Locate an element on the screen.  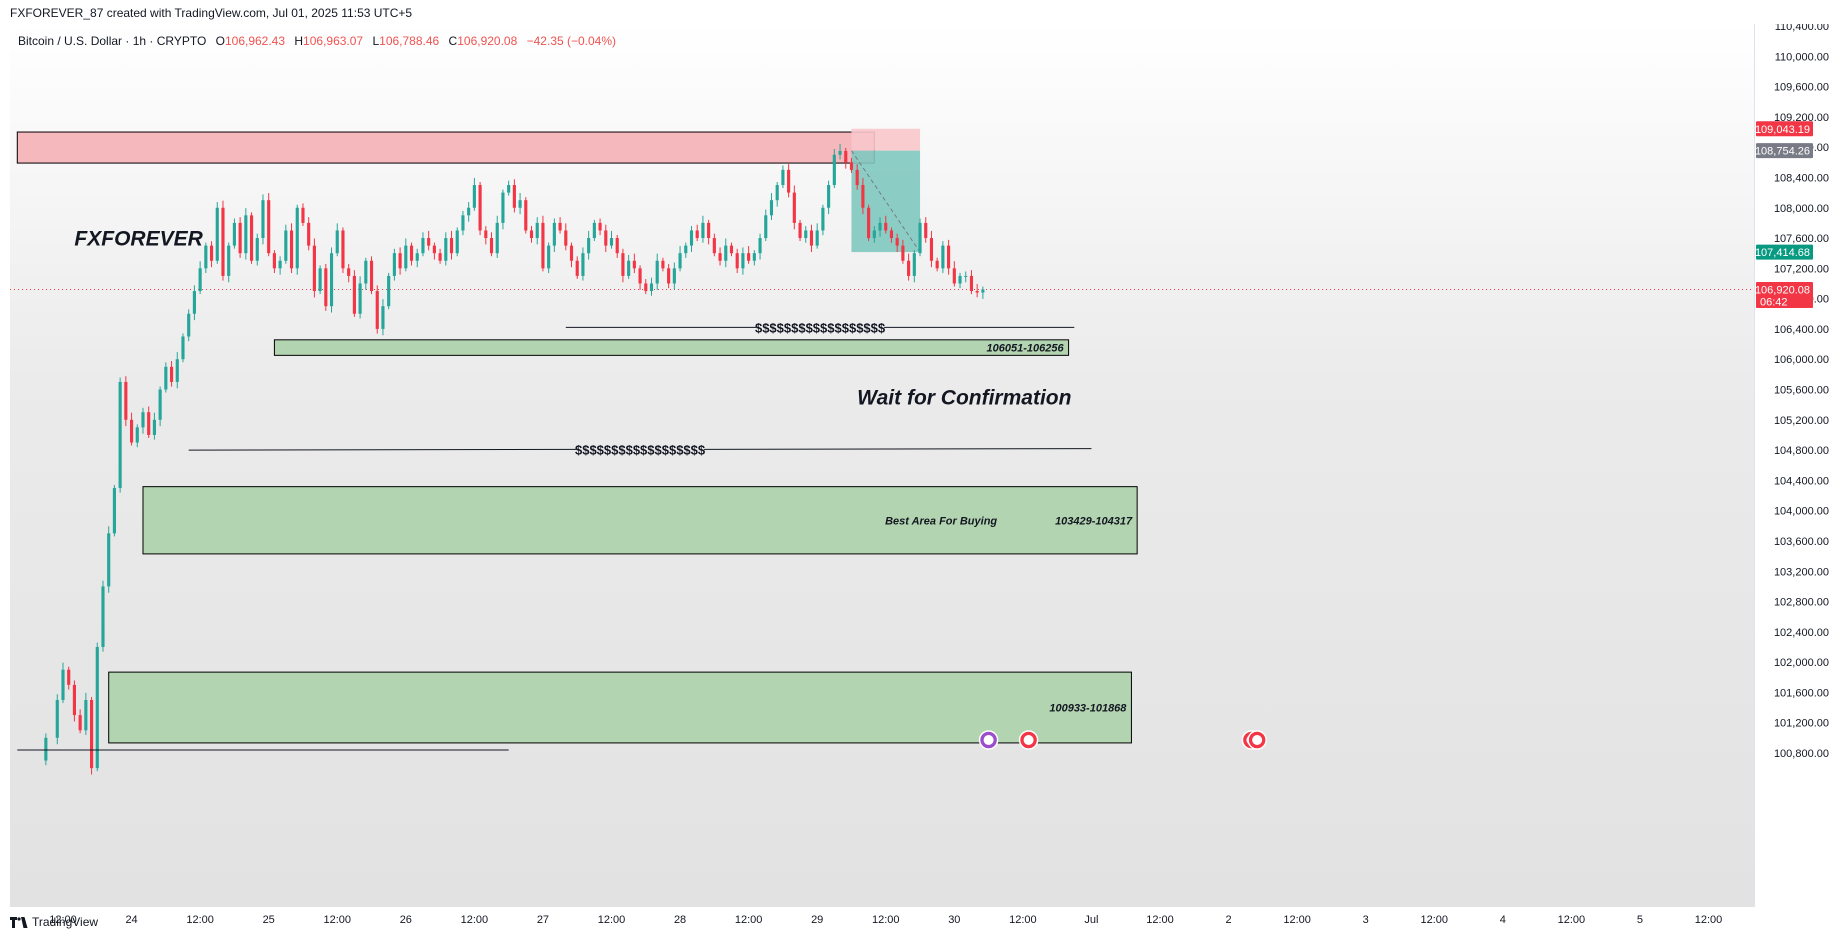
legend-symbol: Bitcoin / U.S. Dollar · 1h · CRYPTO is located at coordinates (112, 41).